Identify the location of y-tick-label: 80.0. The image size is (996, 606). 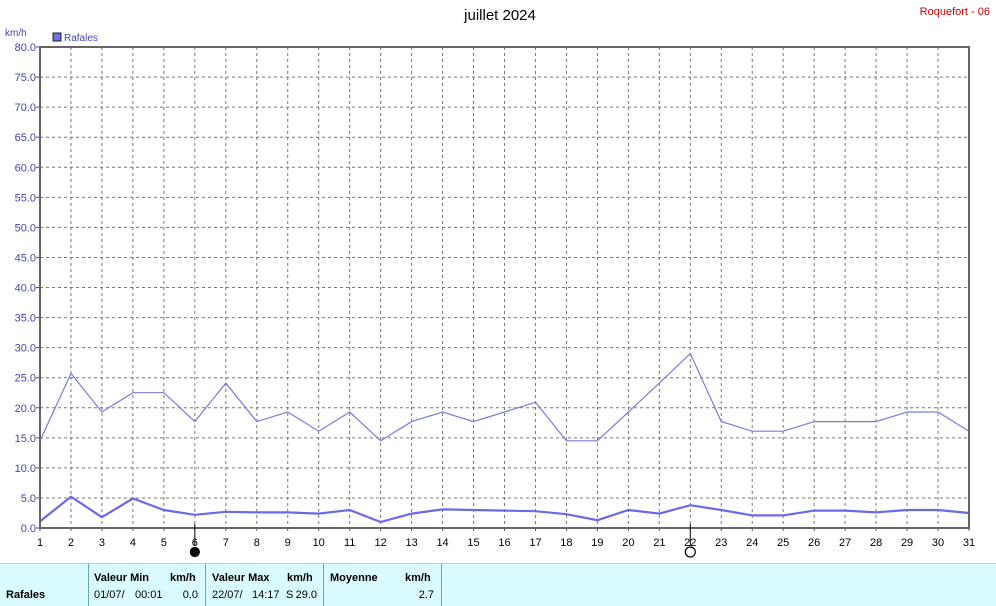
(25, 48).